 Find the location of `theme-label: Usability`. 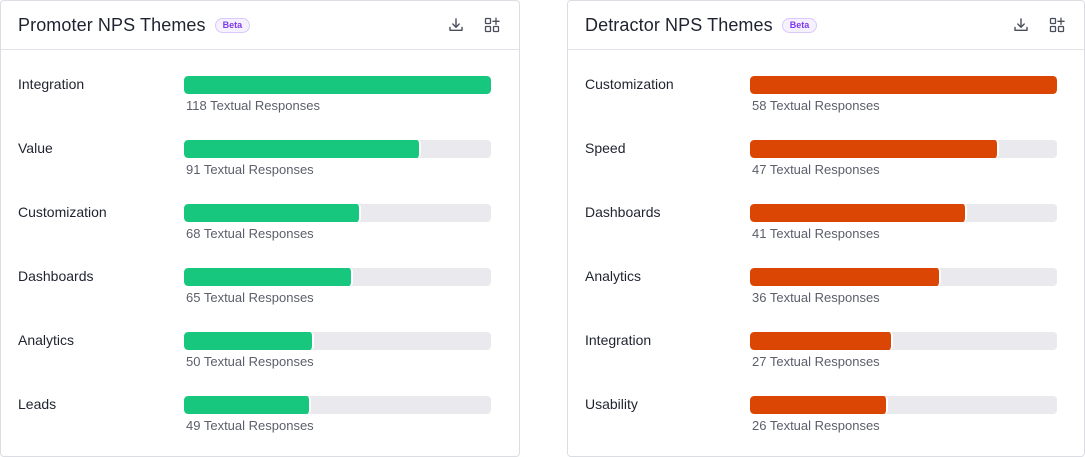

theme-label: Usability is located at coordinates (611, 404).